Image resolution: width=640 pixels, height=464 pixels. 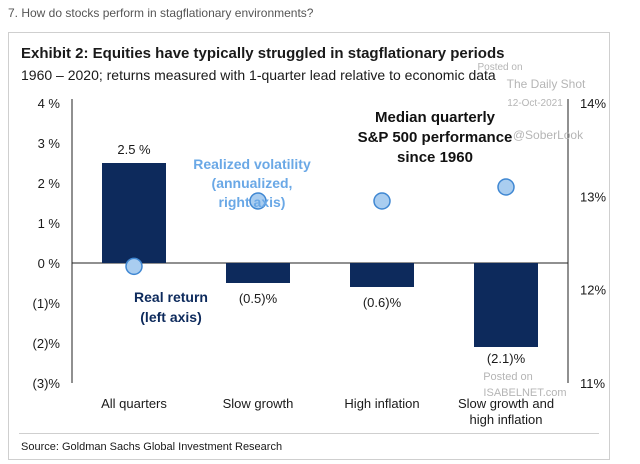 I want to click on bar-value-label: (0.6)%, so click(x=382, y=302).